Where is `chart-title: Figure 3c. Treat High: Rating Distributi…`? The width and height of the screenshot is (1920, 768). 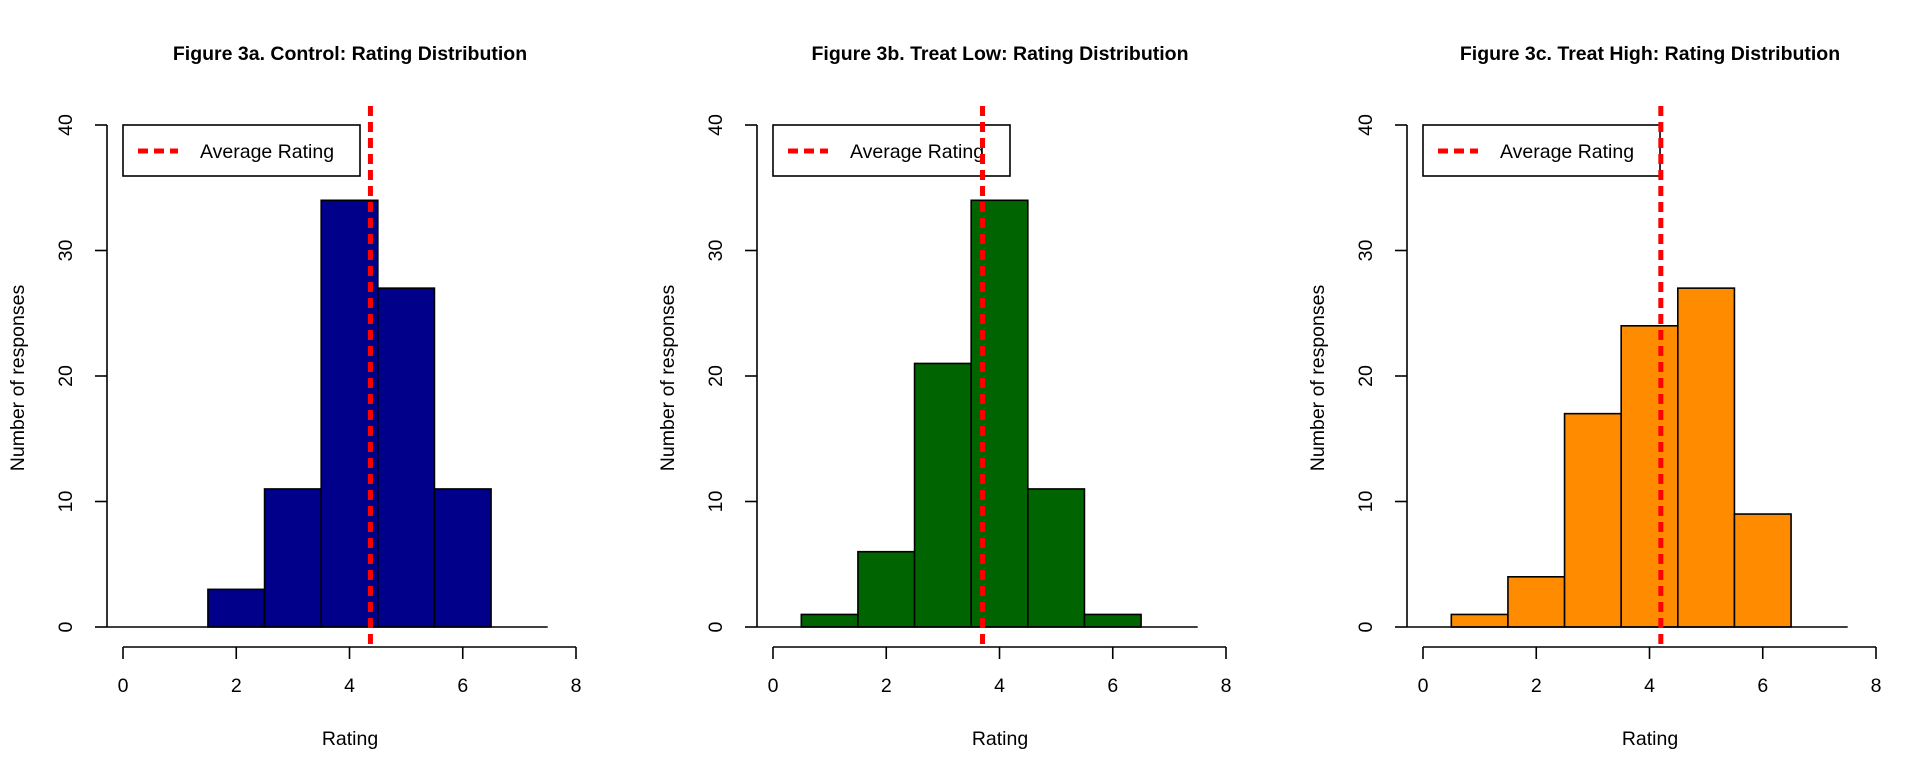
chart-title: Figure 3c. Treat High: Rating Distributi… is located at coordinates (1650, 54).